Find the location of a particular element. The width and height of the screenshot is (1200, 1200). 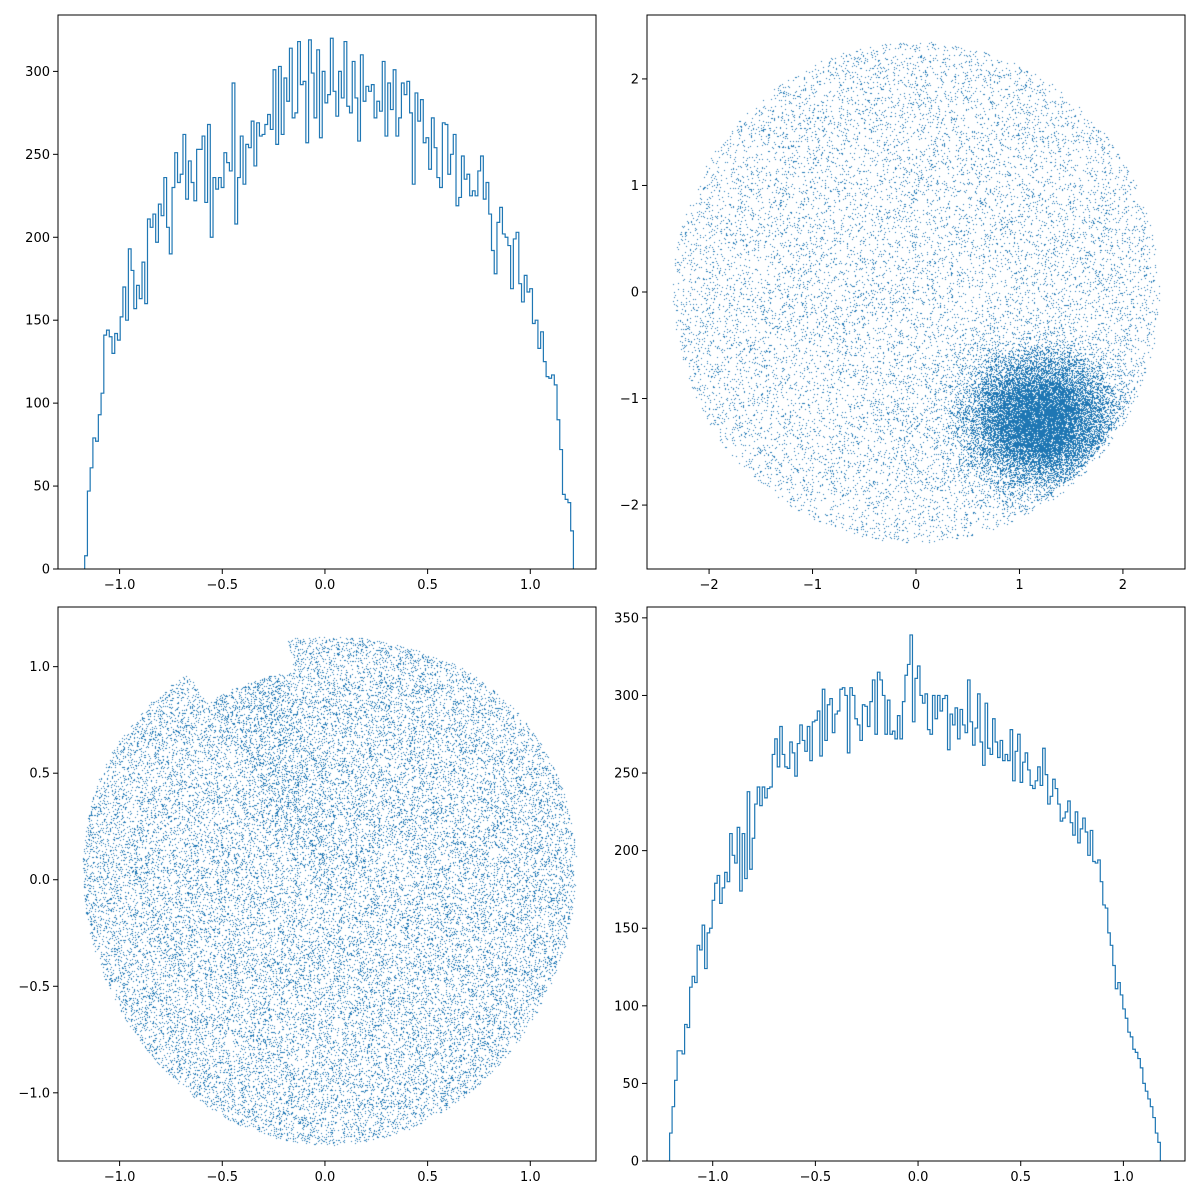

top-left-ytick-label: 50 is located at coordinates (41, 487).